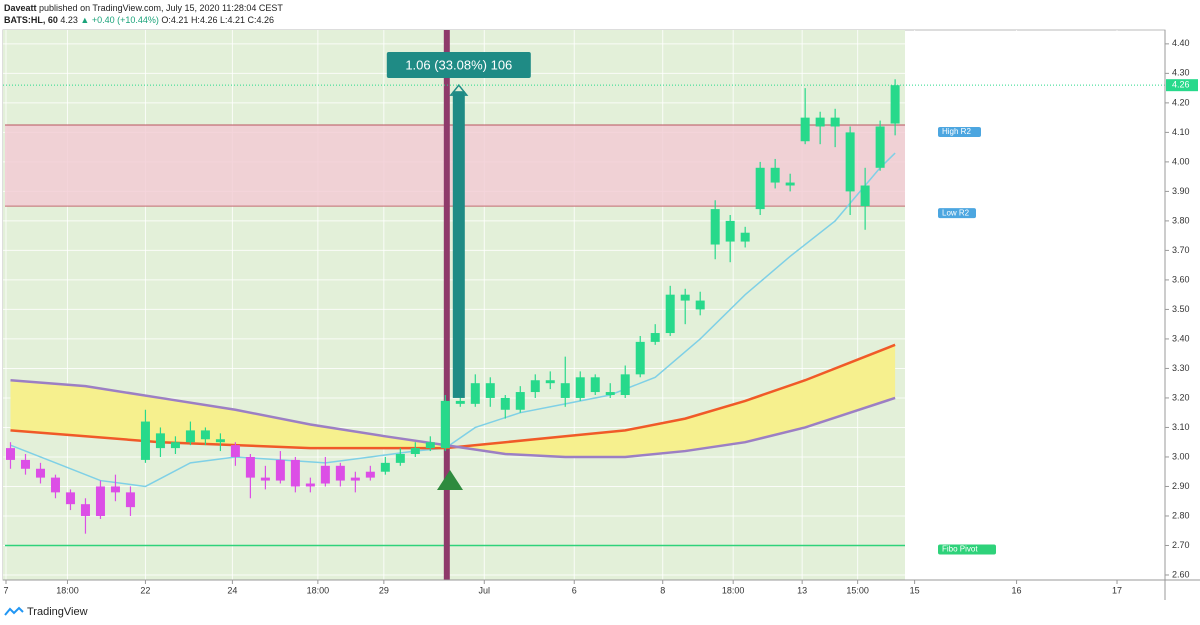 This screenshot has width=1200, height=625. What do you see at coordinates (857, 590) in the screenshot?
I see `x-tick-label: 15:00` at bounding box center [857, 590].